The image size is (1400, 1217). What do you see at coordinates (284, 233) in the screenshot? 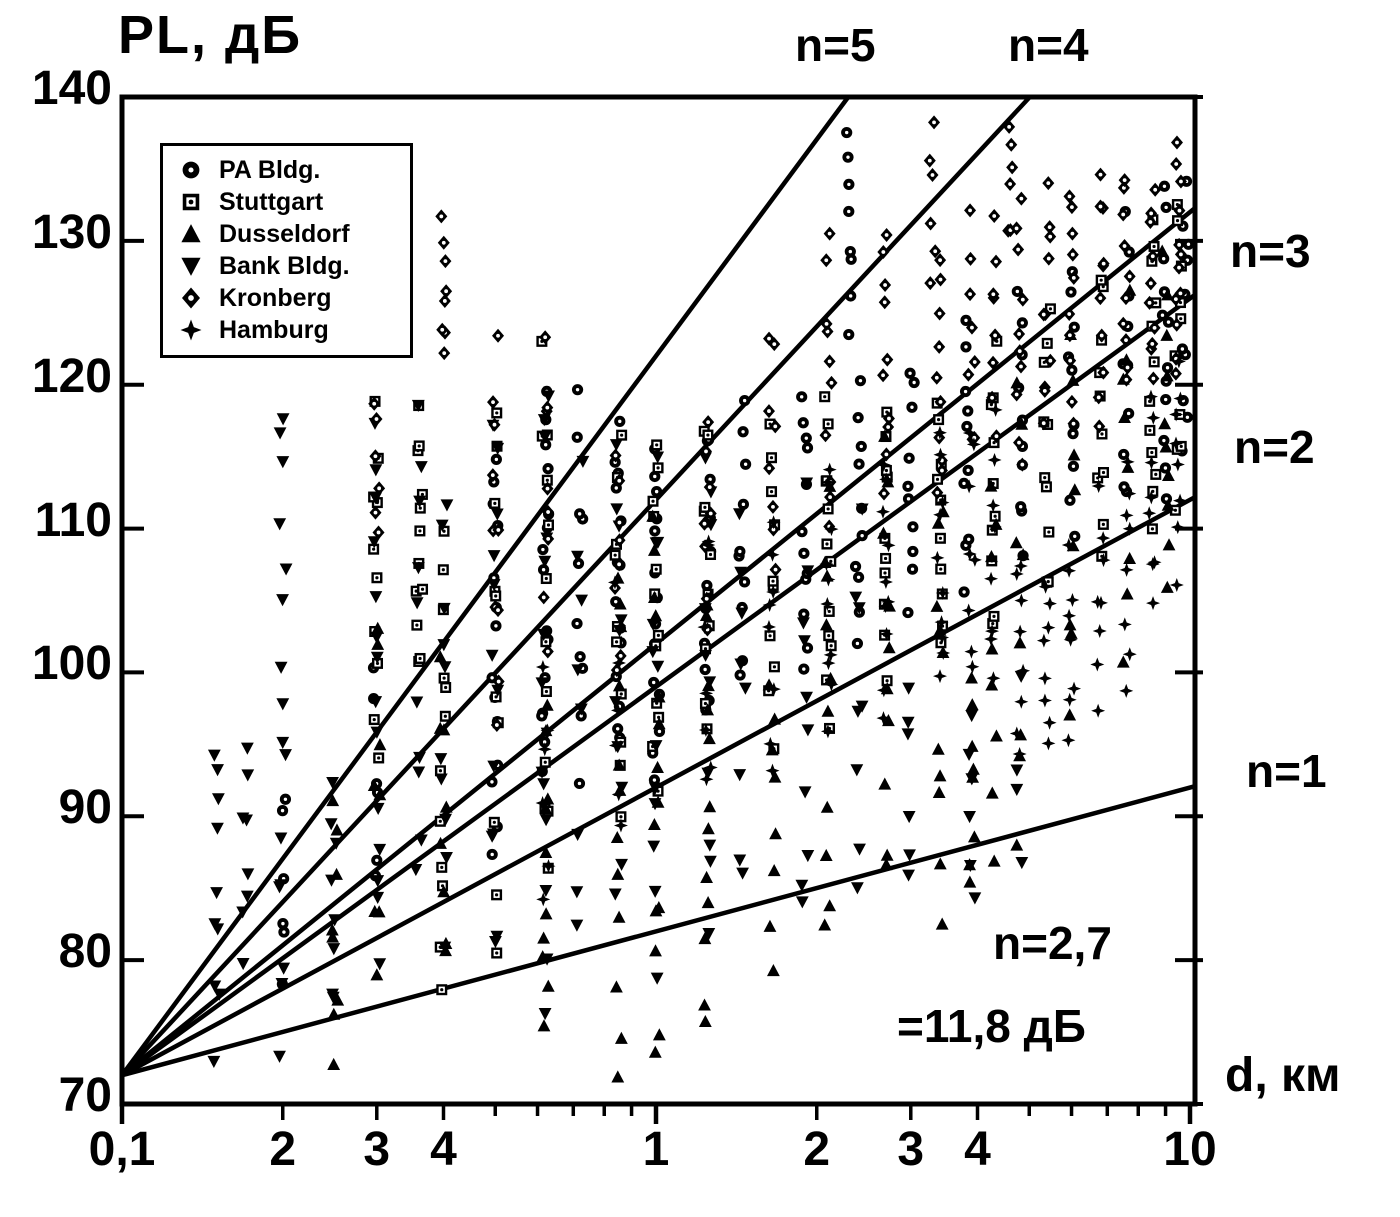
I see `legend-label: Dusseldorf` at bounding box center [284, 233].